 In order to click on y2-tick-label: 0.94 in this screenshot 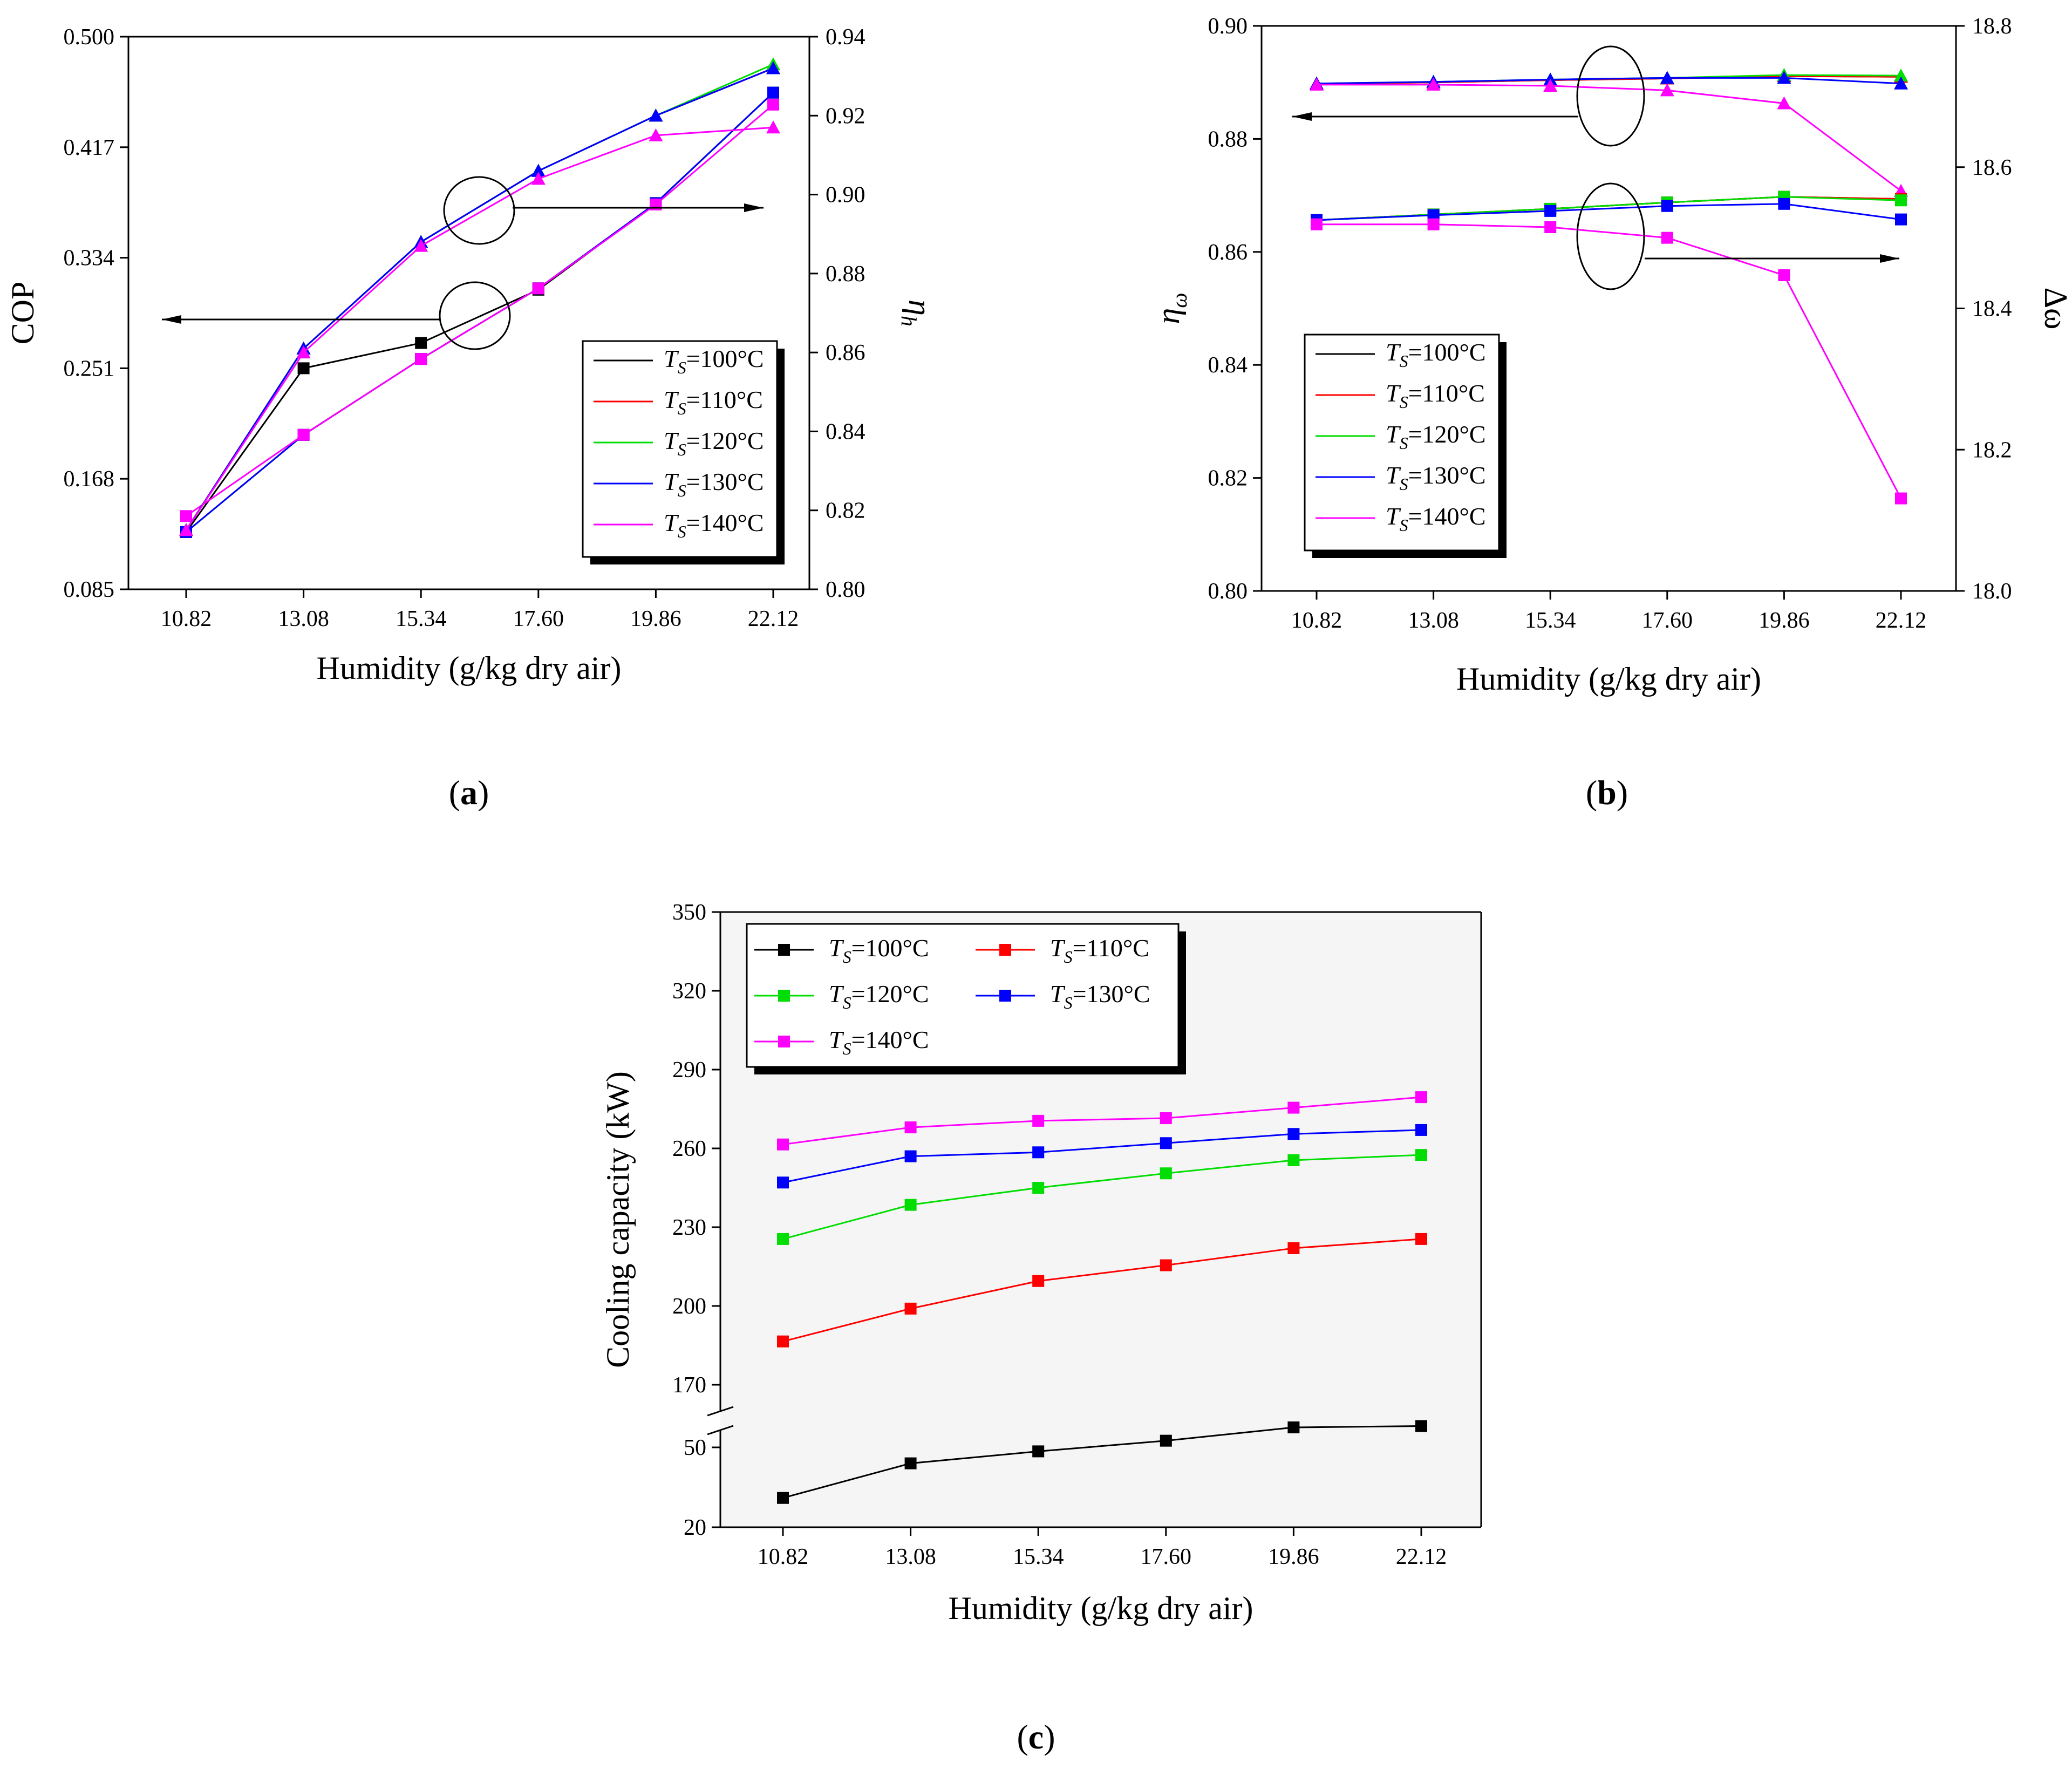, I will do `click(845, 37)`.